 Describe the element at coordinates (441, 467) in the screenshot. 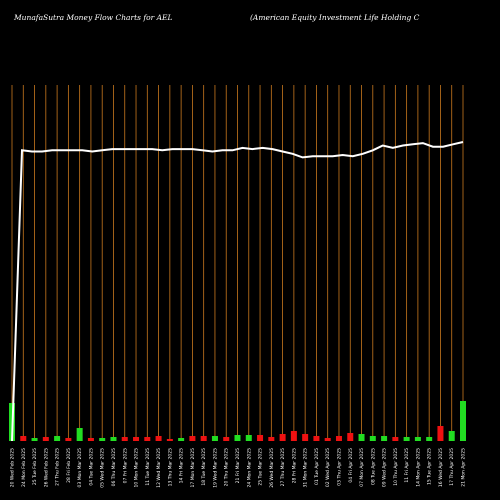

I see `x-tick-label: 16 Wed Apr 2025` at that location.